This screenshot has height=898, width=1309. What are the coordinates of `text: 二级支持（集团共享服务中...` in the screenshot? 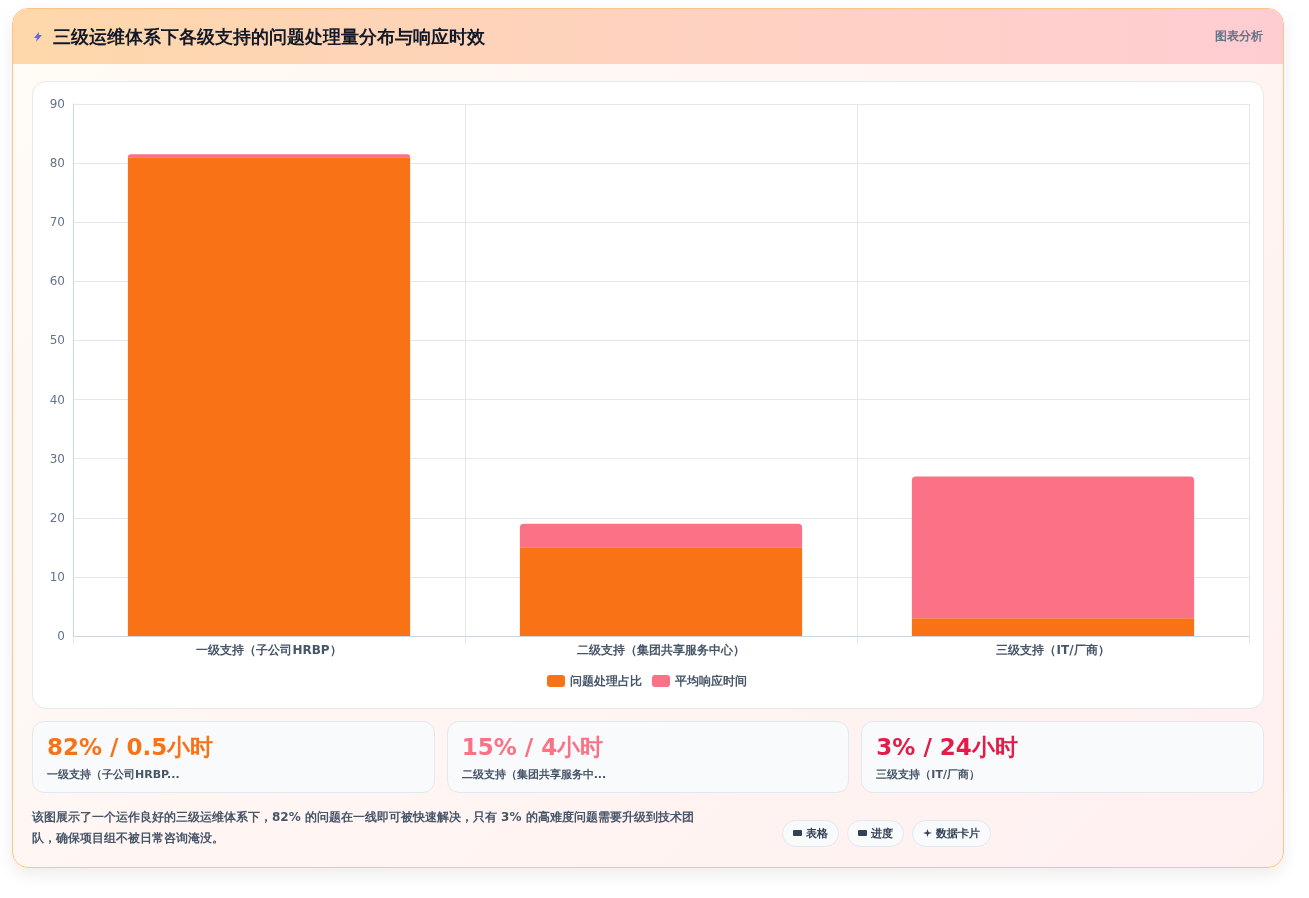 It's located at (534, 774).